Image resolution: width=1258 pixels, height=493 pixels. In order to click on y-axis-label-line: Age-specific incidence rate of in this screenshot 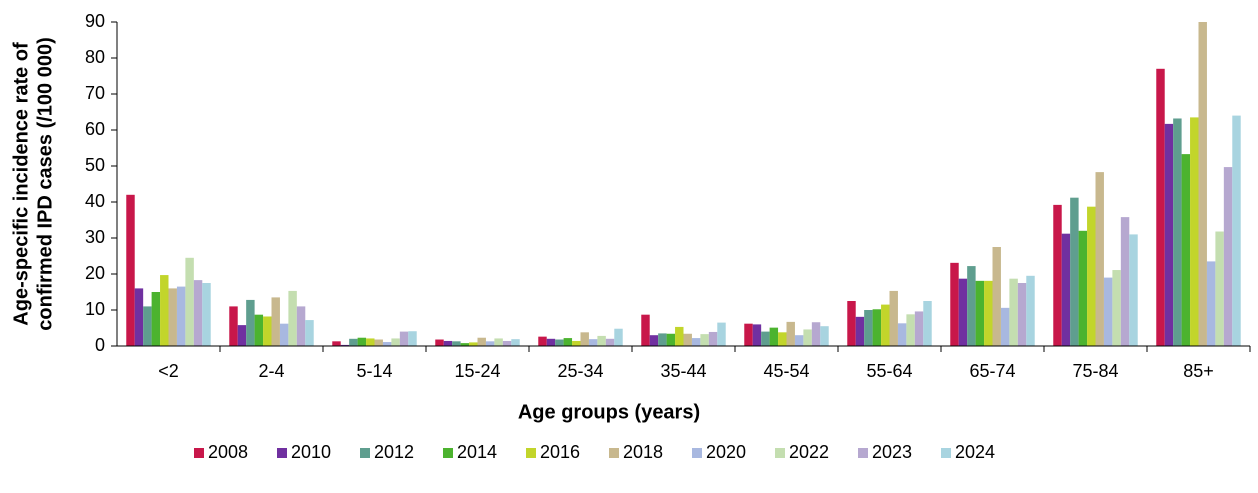, I will do `click(21, 184)`.